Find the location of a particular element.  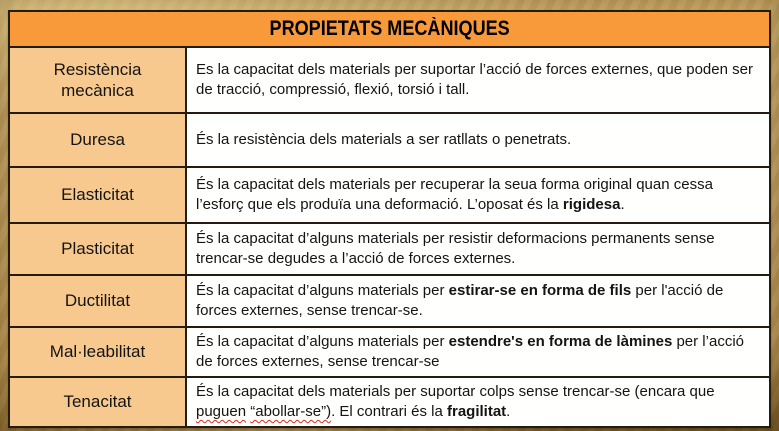

bold-text: fragilitat is located at coordinates (476, 411).